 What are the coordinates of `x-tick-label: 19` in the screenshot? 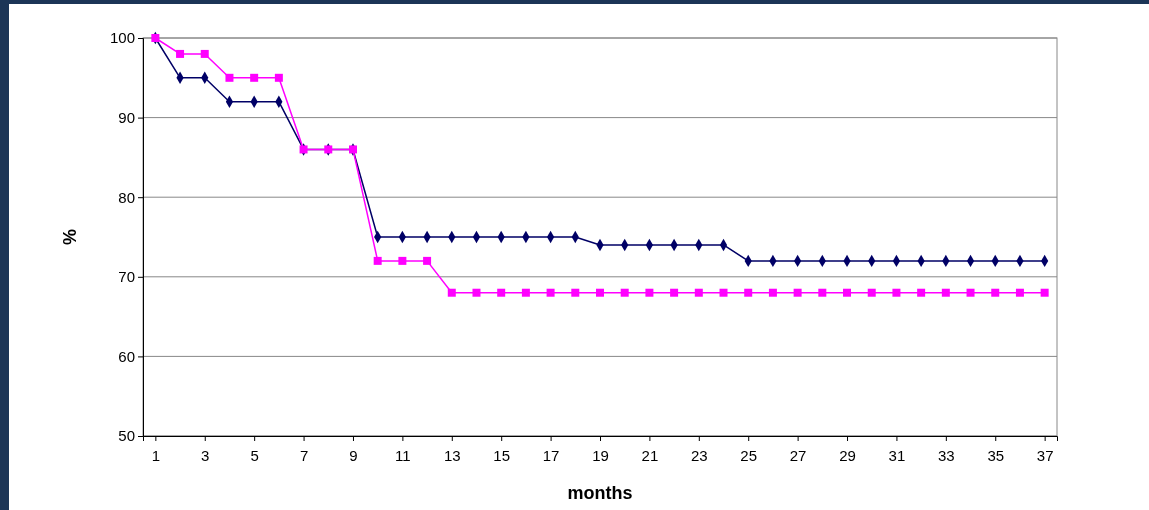 It's located at (600, 455).